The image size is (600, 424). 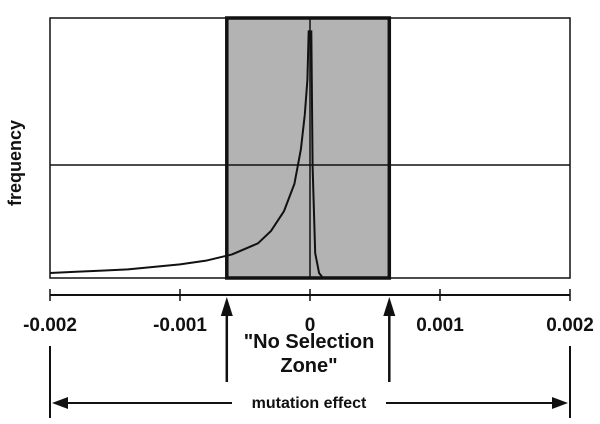 I want to click on mutation-effect-label: mutation effect, so click(x=309, y=403).